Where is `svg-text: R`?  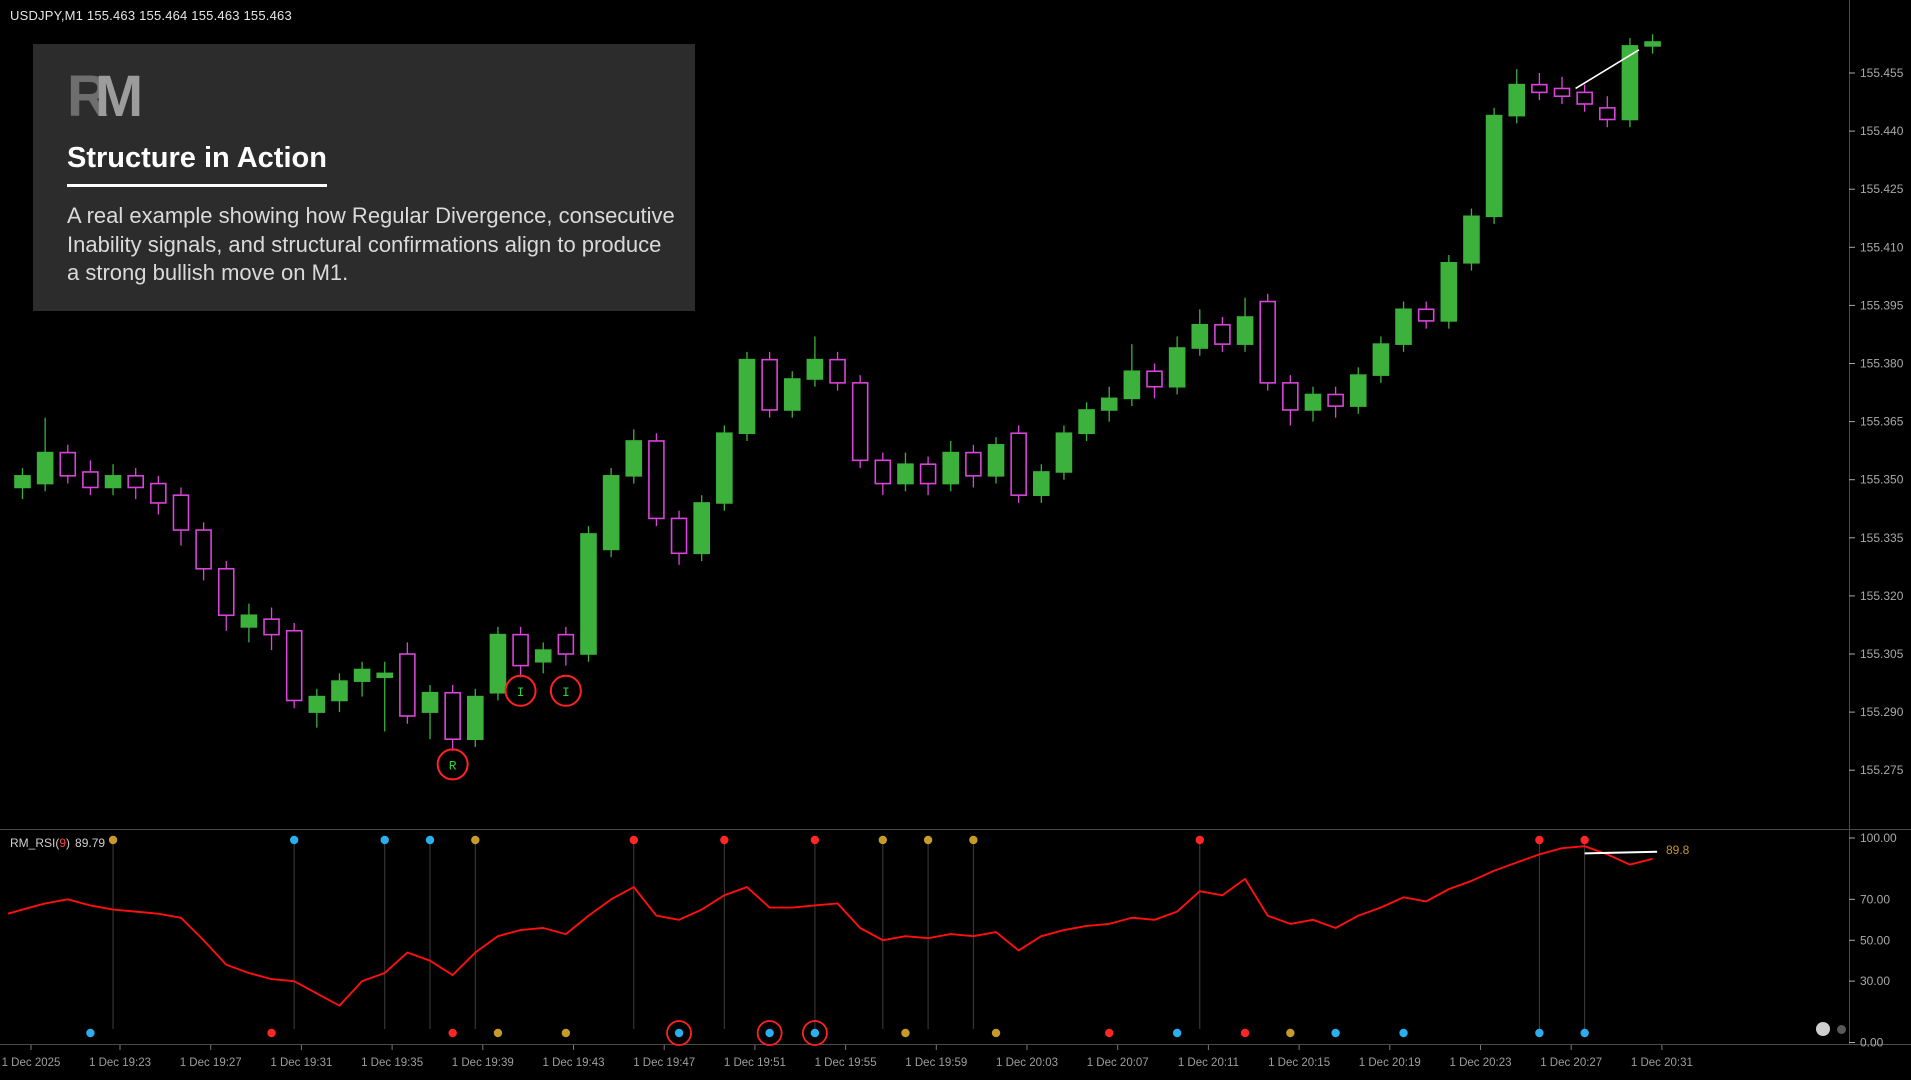
svg-text: R is located at coordinates (453, 765).